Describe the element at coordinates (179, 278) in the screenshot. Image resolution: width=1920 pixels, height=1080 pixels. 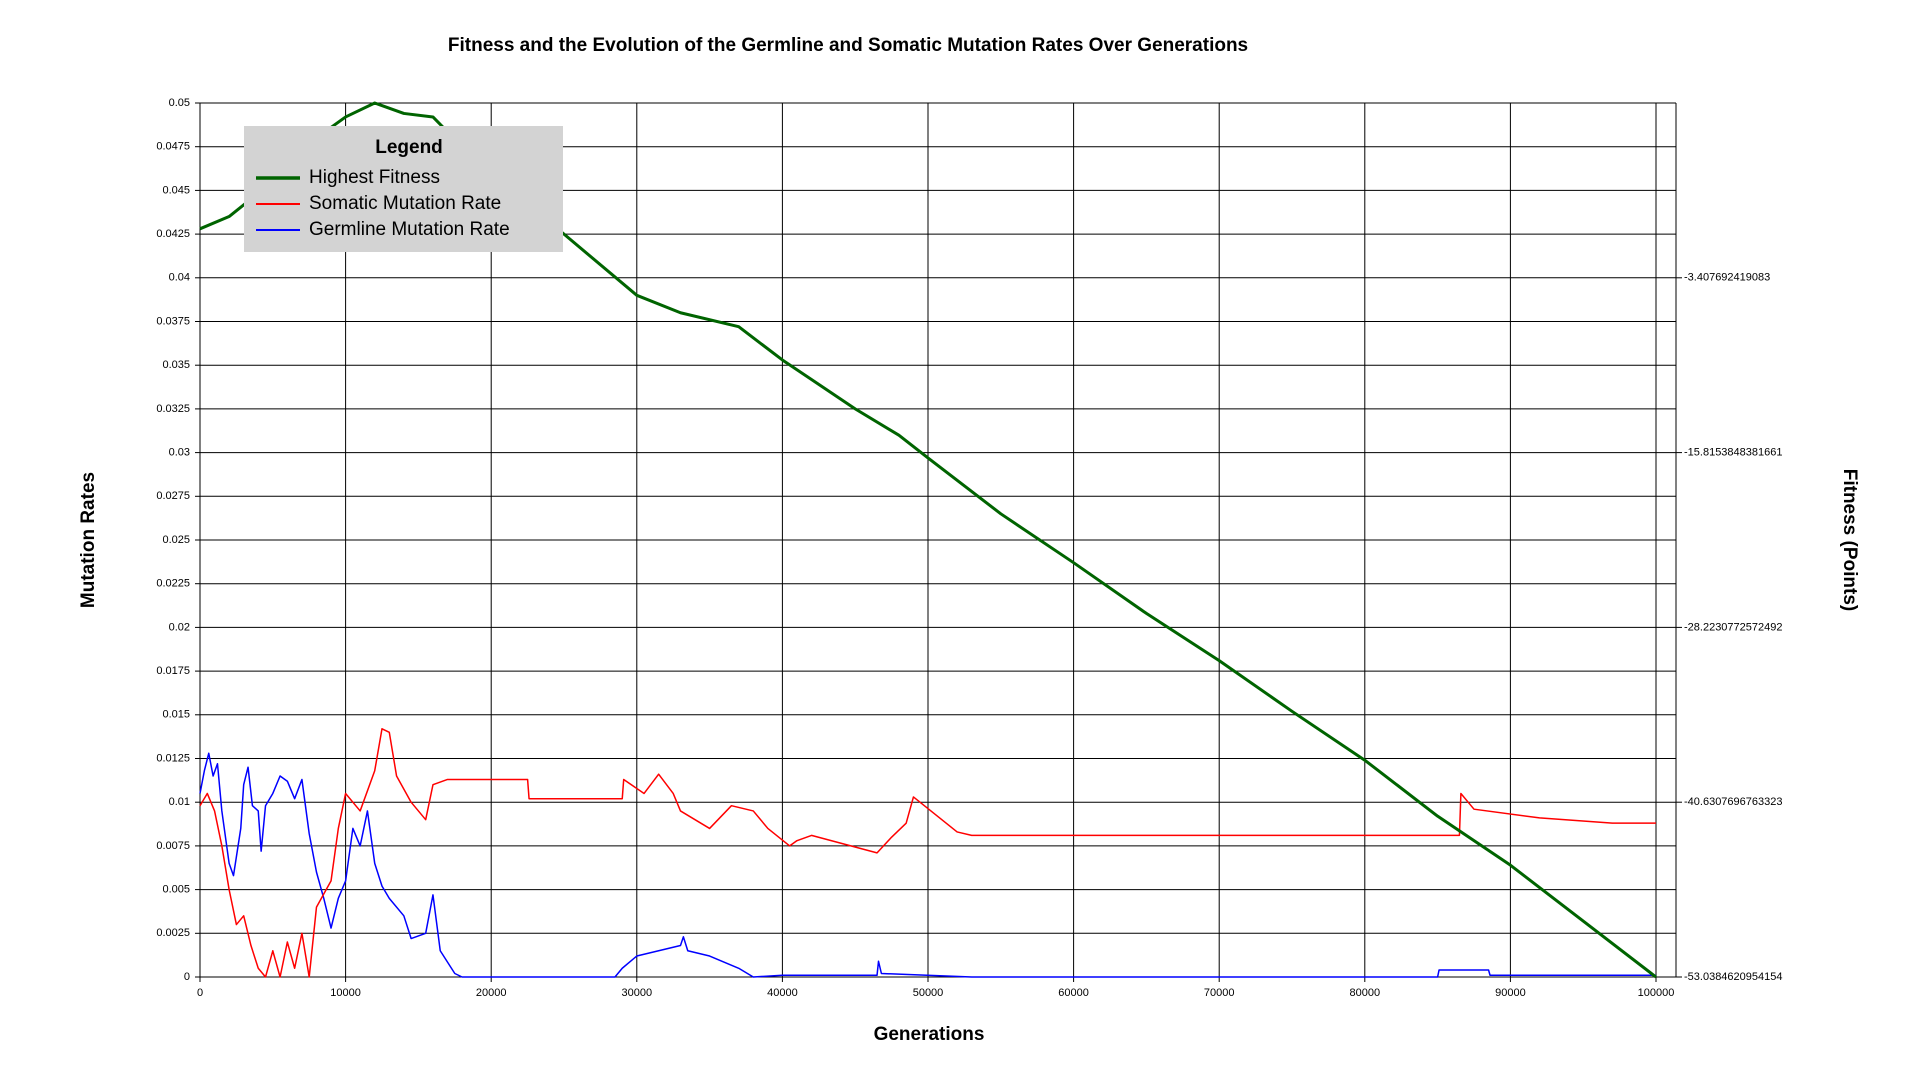
I see `y-tick-label: 0.04` at that location.